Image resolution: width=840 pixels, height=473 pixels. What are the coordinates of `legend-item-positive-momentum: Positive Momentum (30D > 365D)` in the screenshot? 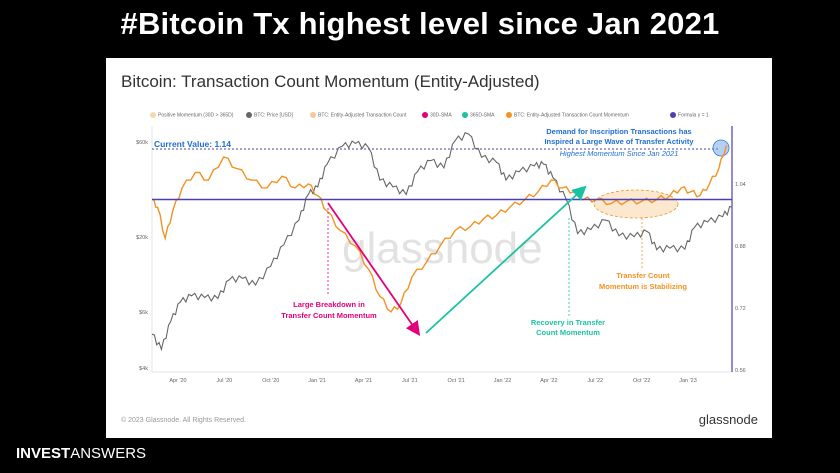 It's located at (191, 115).